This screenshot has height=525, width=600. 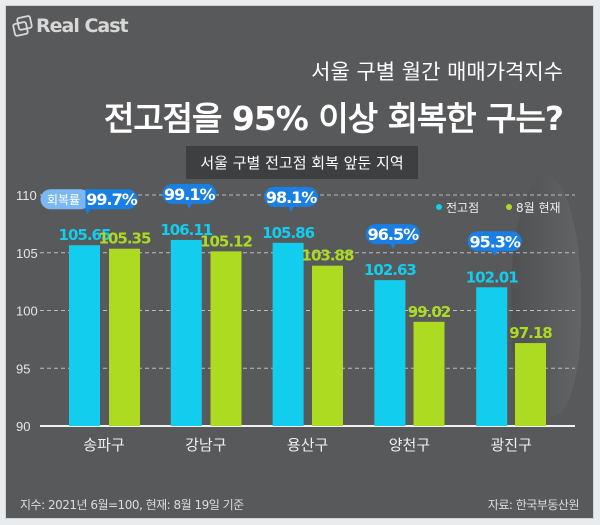 I want to click on data-label-current: 97.18, so click(x=530, y=333).